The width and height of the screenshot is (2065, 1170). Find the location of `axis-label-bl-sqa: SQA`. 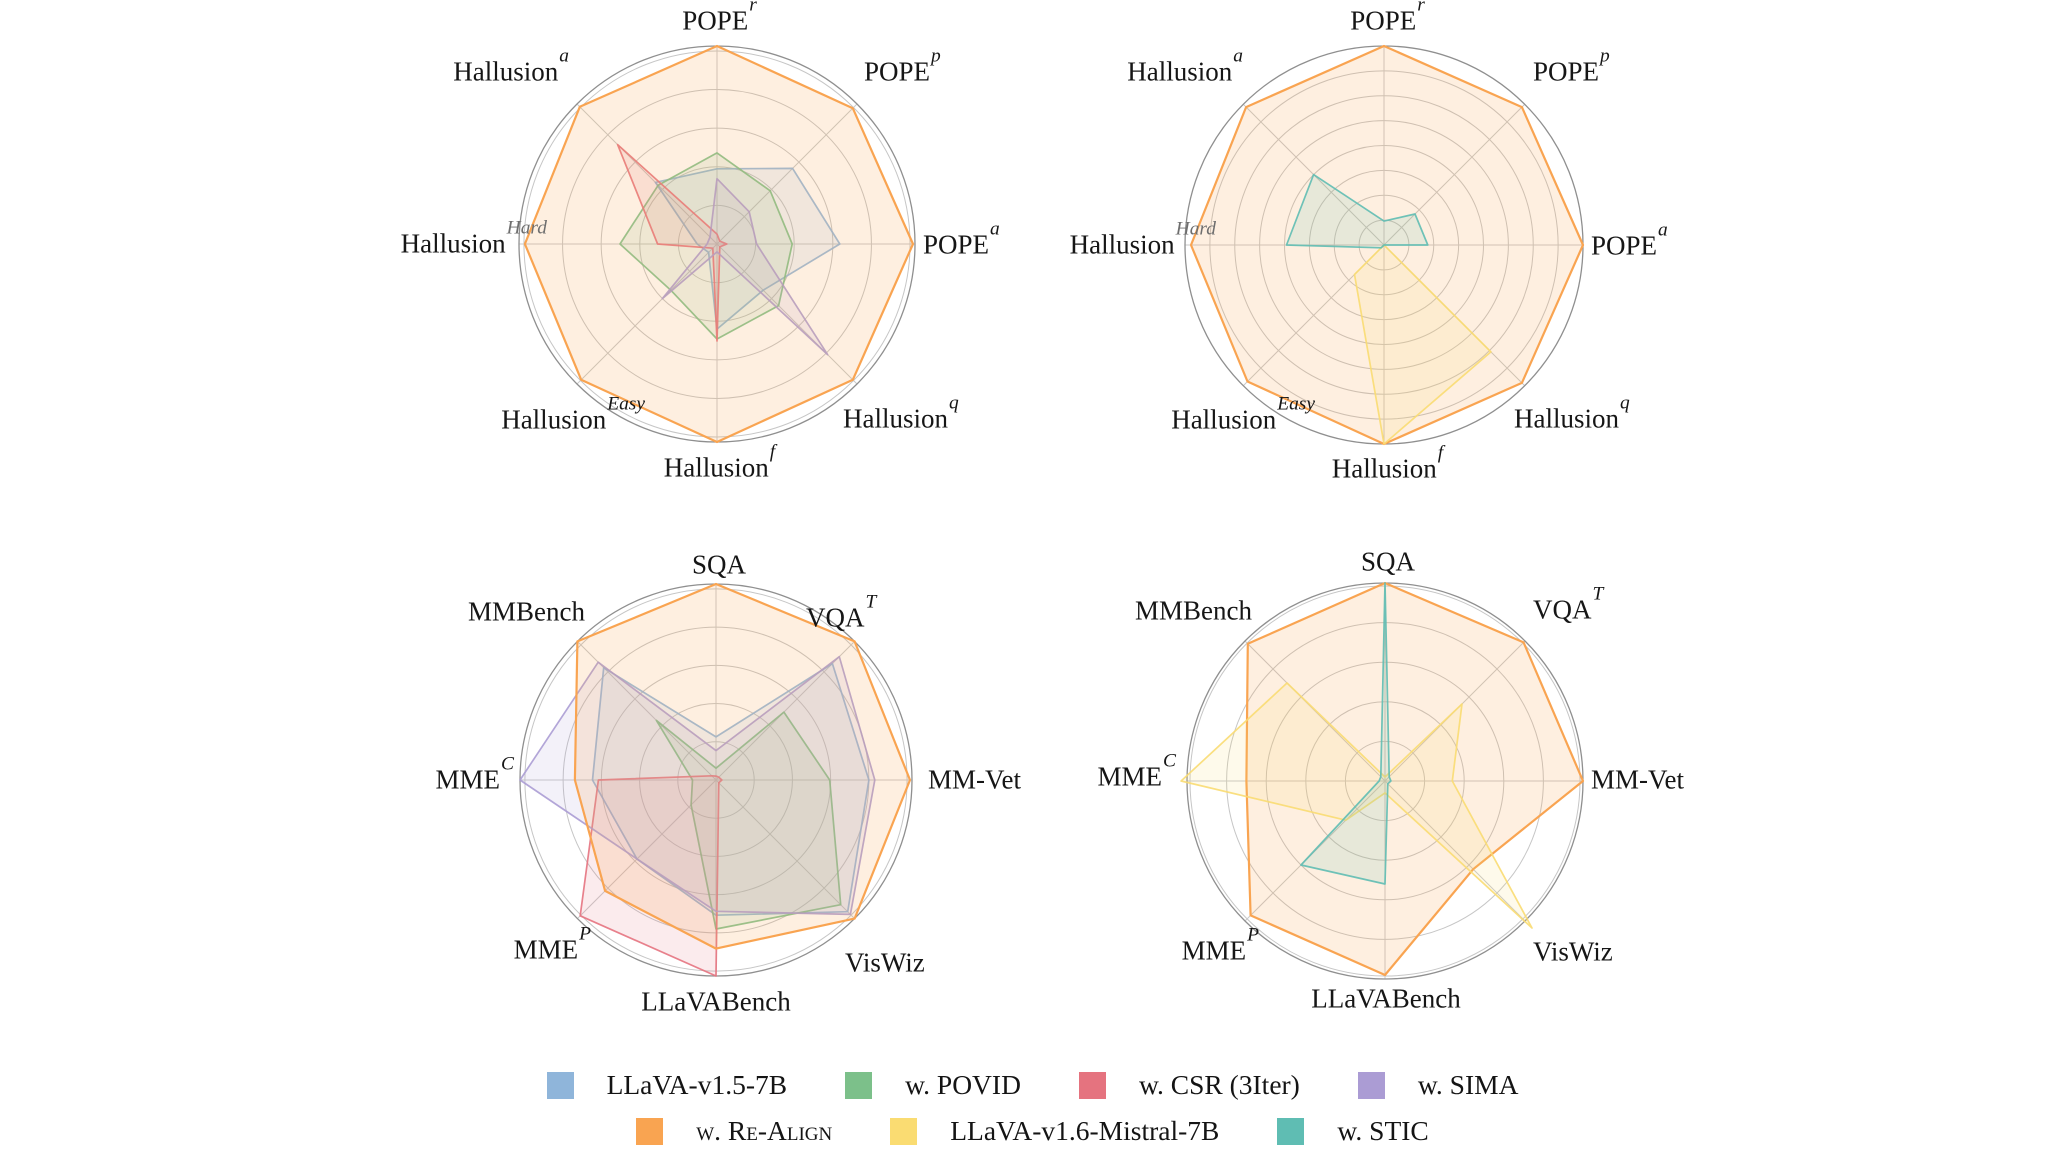

axis-label-bl-sqa: SQA is located at coordinates (719, 564).